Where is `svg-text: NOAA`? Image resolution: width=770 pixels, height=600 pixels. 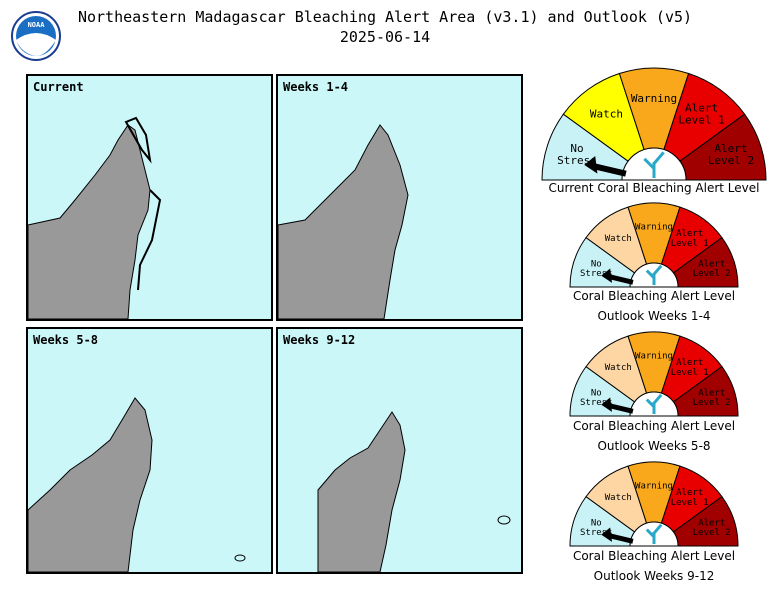 svg-text: NOAA is located at coordinates (37, 25).